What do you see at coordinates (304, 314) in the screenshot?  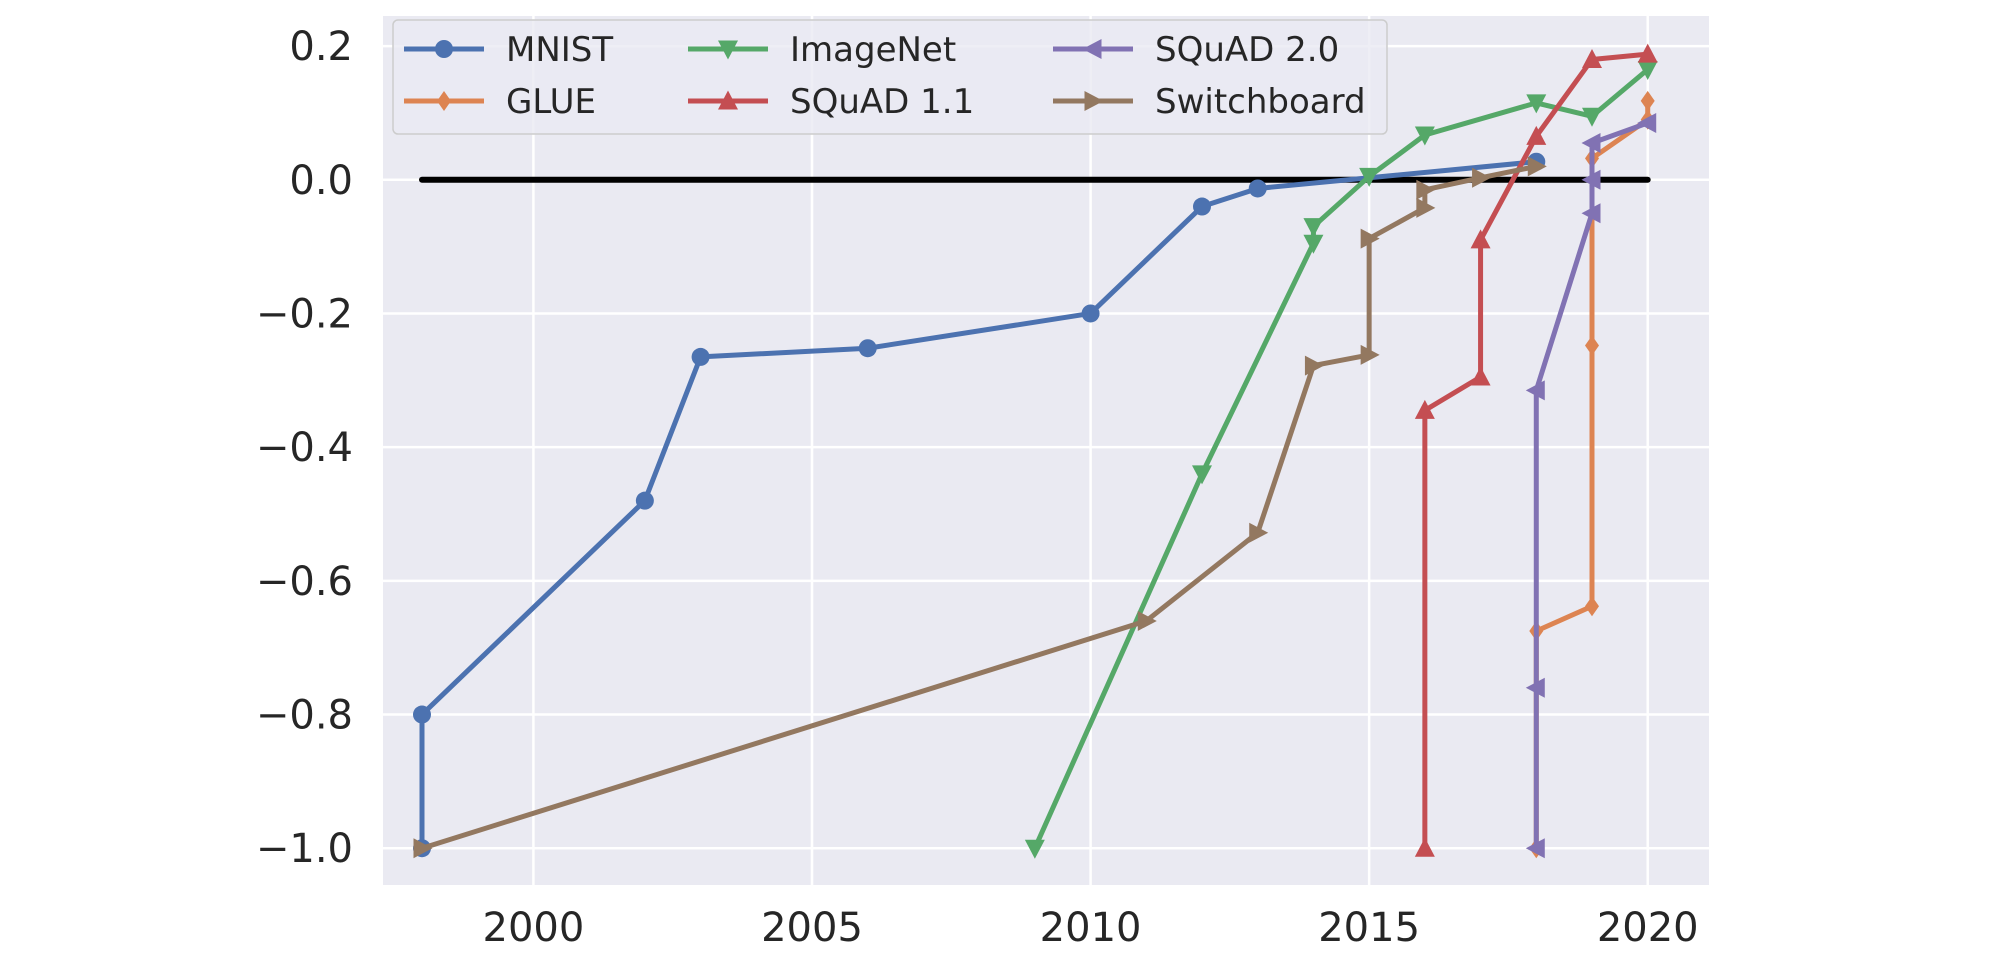 I see `y-tick-label: −0.2` at bounding box center [304, 314].